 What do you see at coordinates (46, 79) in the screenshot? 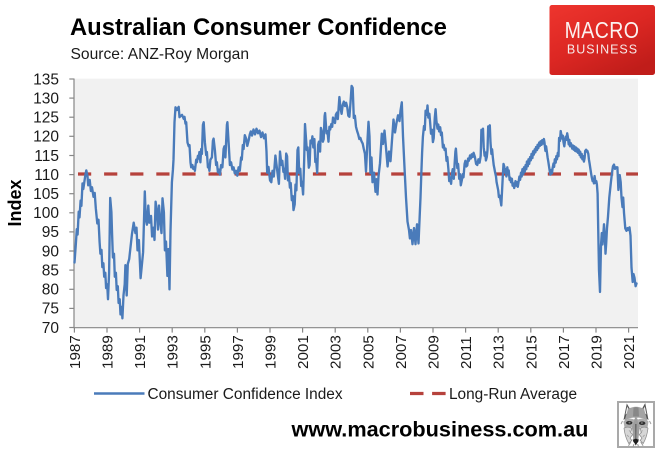
I see `svg-text: 135` at bounding box center [46, 79].